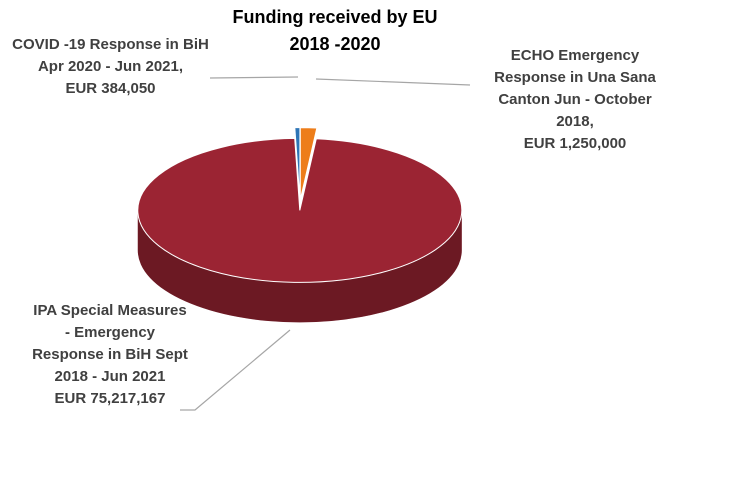 The image size is (744, 504). What do you see at coordinates (110, 88) in the screenshot?
I see `label-value: EUR 384,050` at bounding box center [110, 88].